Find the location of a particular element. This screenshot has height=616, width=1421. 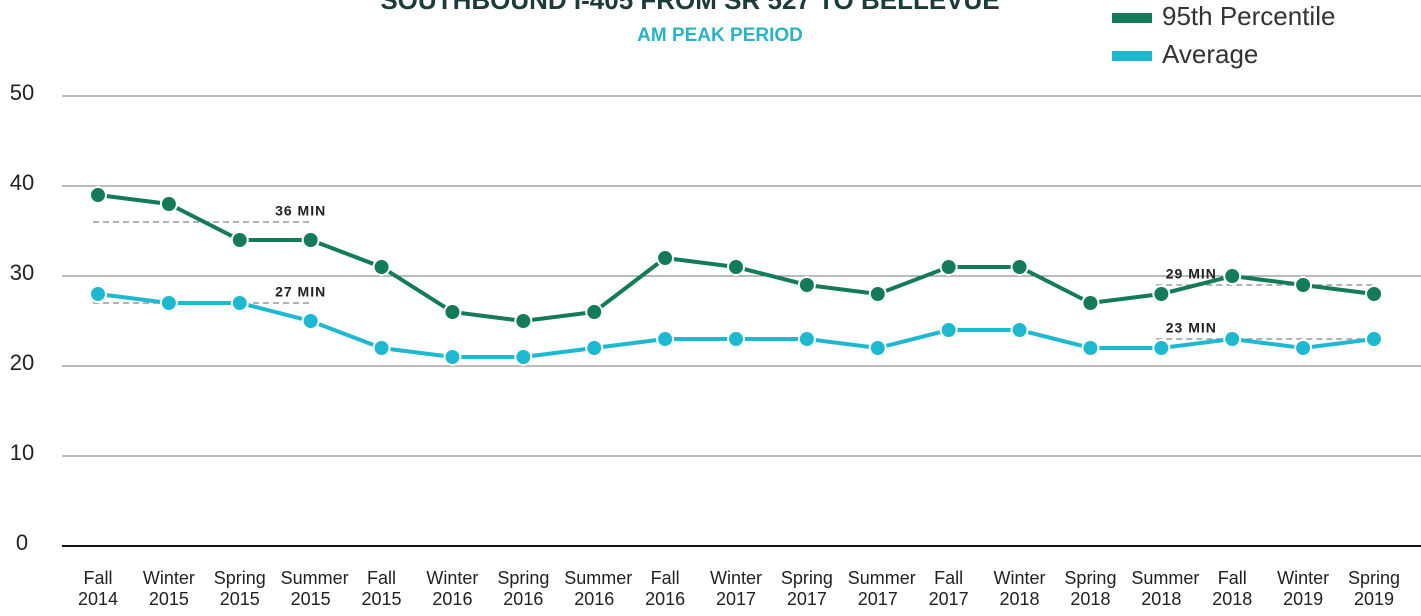

legend-label: 95th Percentile is located at coordinates (1248, 16).